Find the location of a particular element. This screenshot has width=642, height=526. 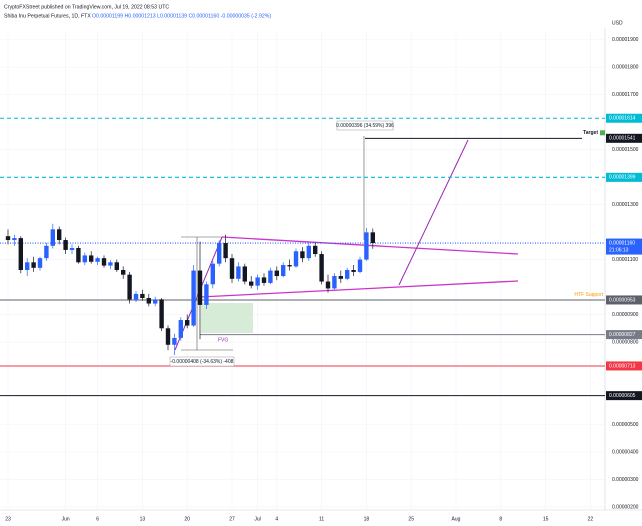

x-tick-label: 22 is located at coordinates (591, 519).